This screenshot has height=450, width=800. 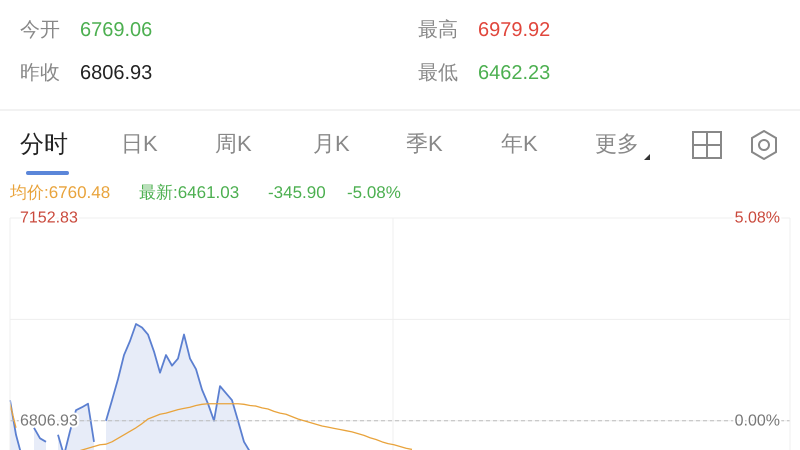 I want to click on text: 最低, so click(x=438, y=73).